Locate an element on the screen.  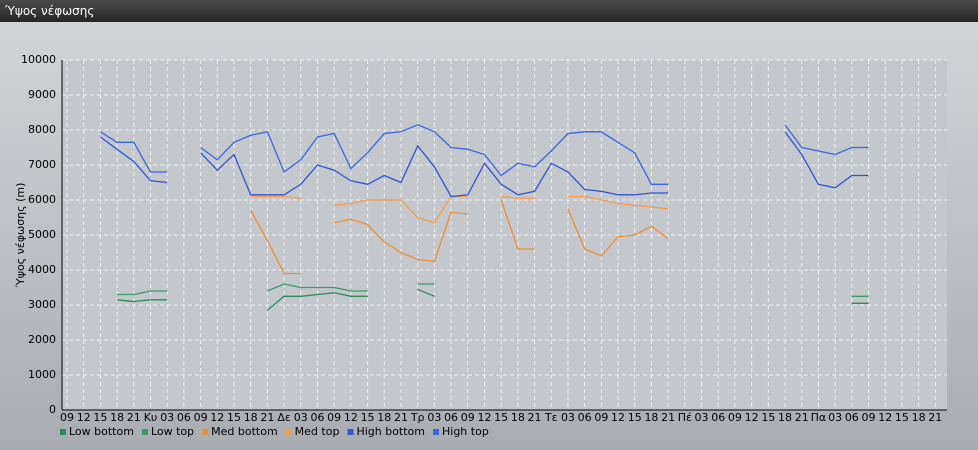
y-tick-label: 7000 is located at coordinates (42, 164).